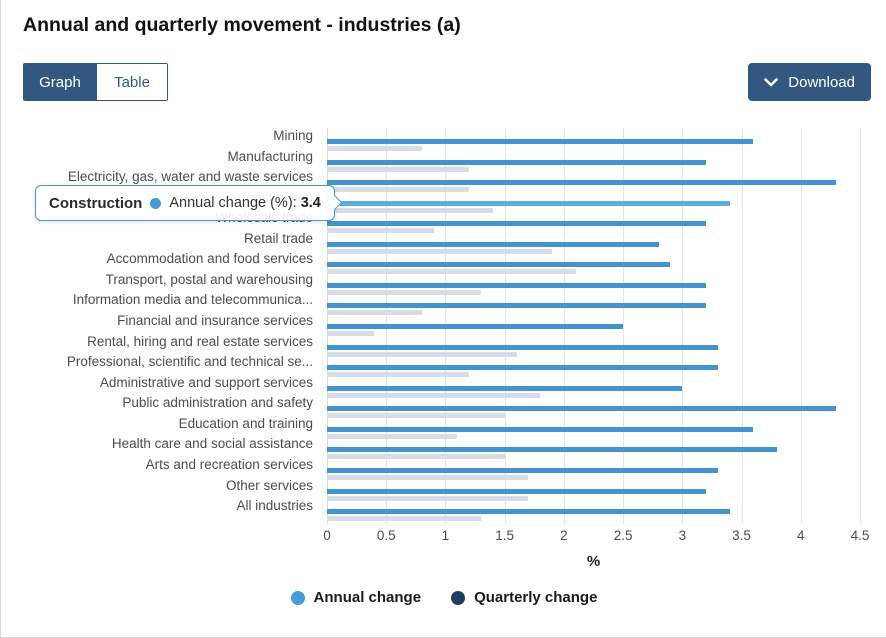  Describe the element at coordinates (96, 203) in the screenshot. I see `tooltip-category: Construction` at that location.